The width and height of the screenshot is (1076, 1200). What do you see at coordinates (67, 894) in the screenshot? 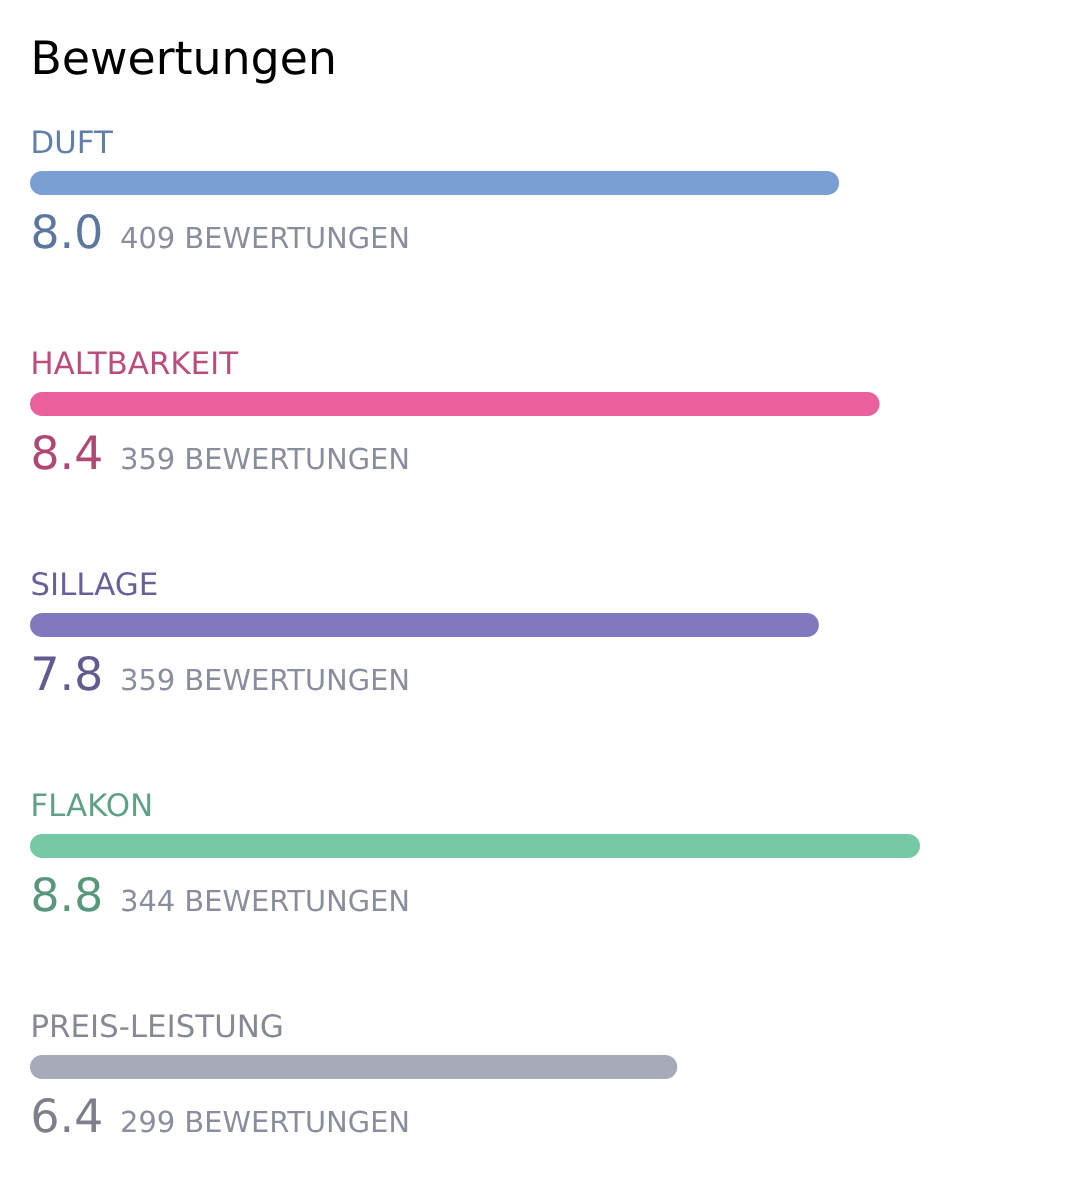
I see `data-label: 8.8` at bounding box center [67, 894].